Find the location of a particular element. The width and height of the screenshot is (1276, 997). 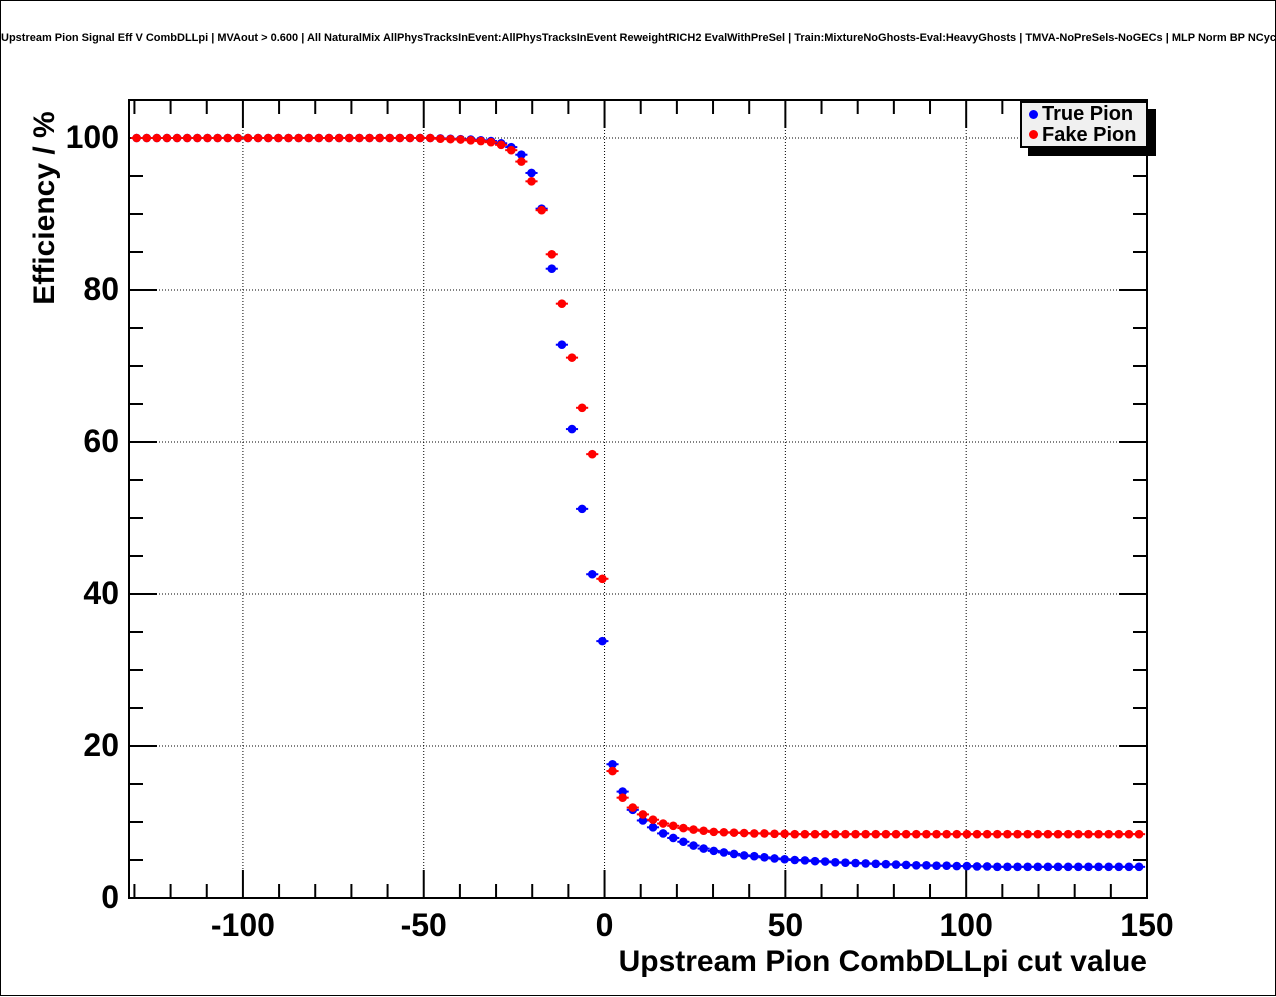

svg-text: 60 is located at coordinates (101, 441).